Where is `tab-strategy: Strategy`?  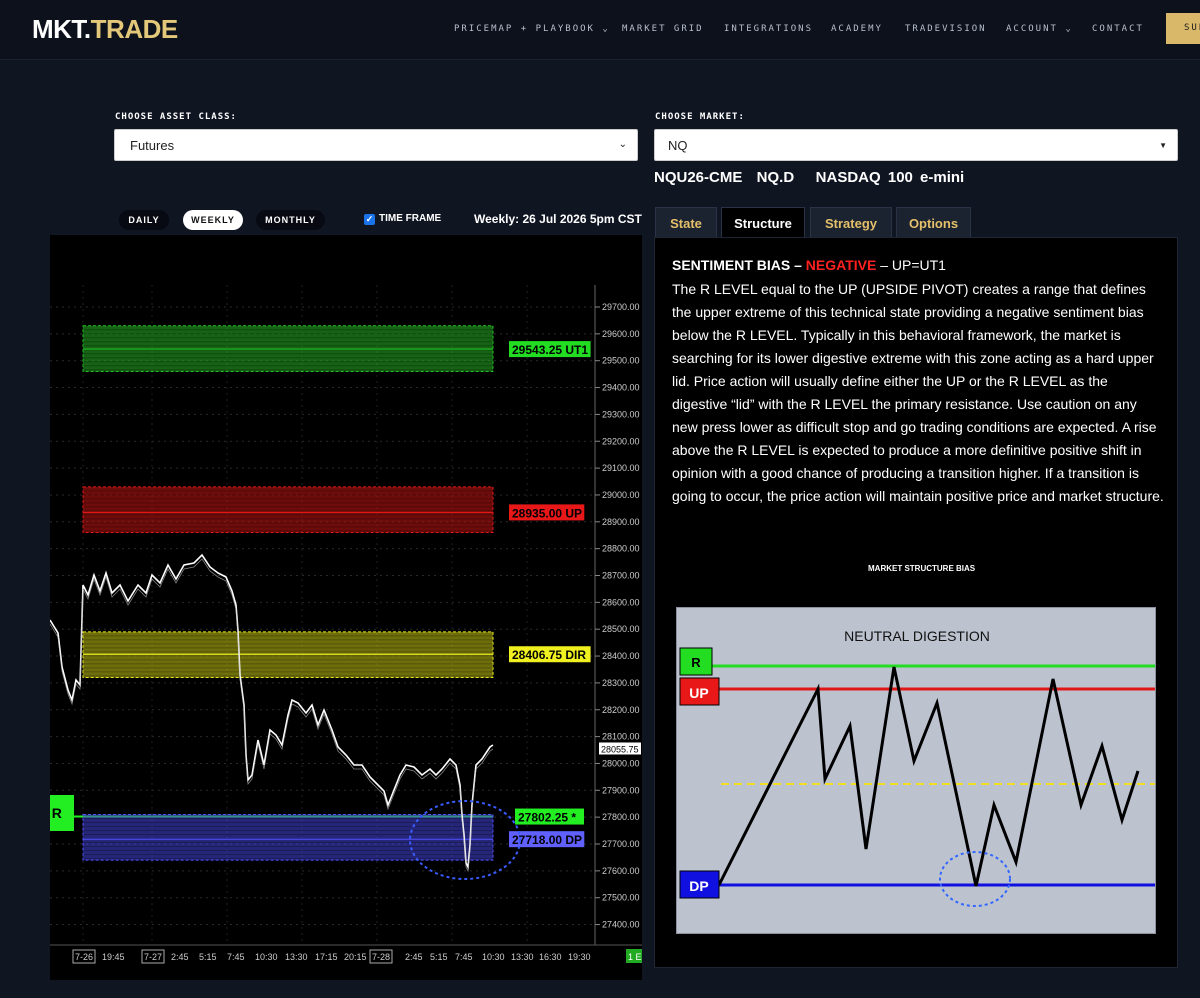
tab-strategy: Strategy is located at coordinates (851, 222).